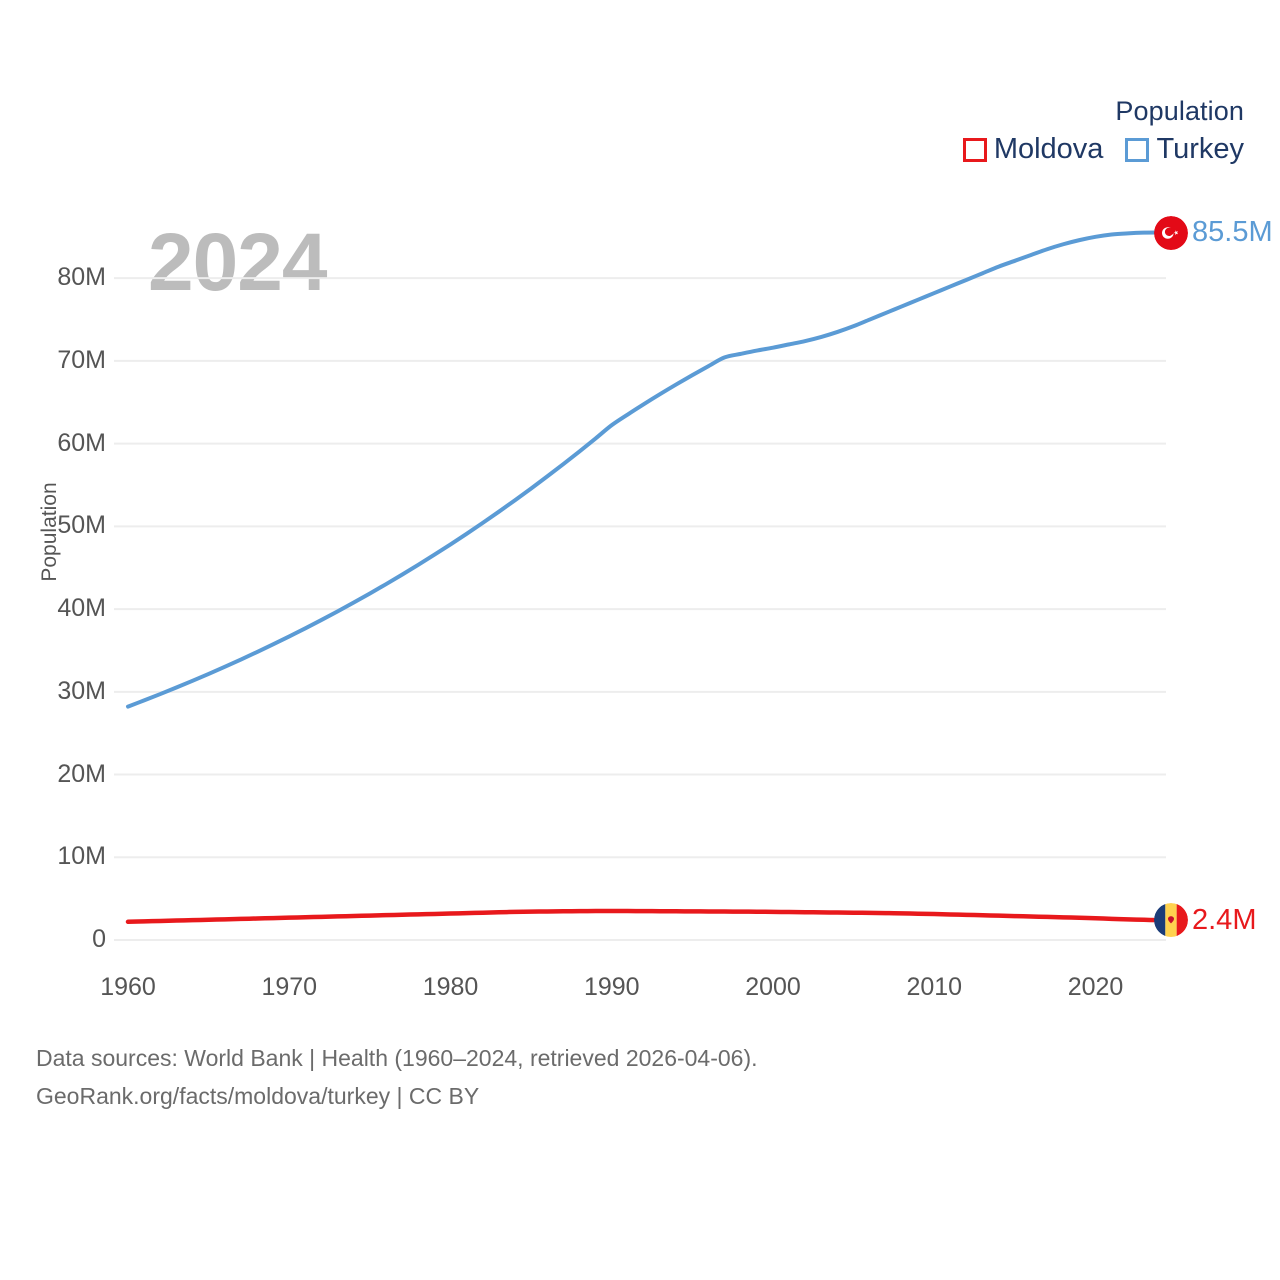  What do you see at coordinates (1095, 987) in the screenshot?
I see `x-tick-label: 2020` at bounding box center [1095, 987].